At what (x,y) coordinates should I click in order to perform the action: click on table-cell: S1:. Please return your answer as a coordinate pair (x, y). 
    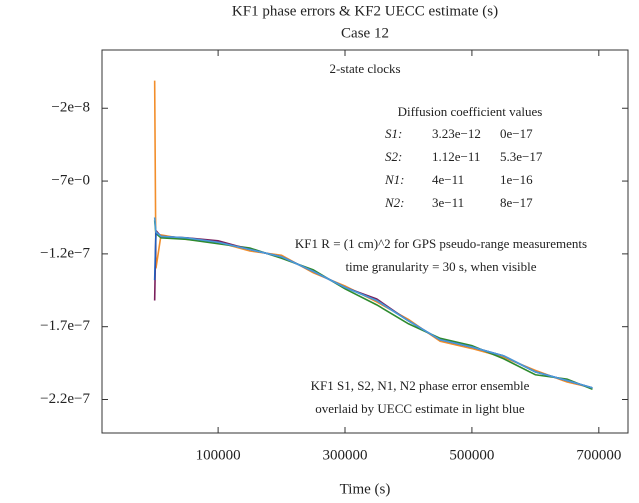
    Looking at the image, I should click on (393, 133).